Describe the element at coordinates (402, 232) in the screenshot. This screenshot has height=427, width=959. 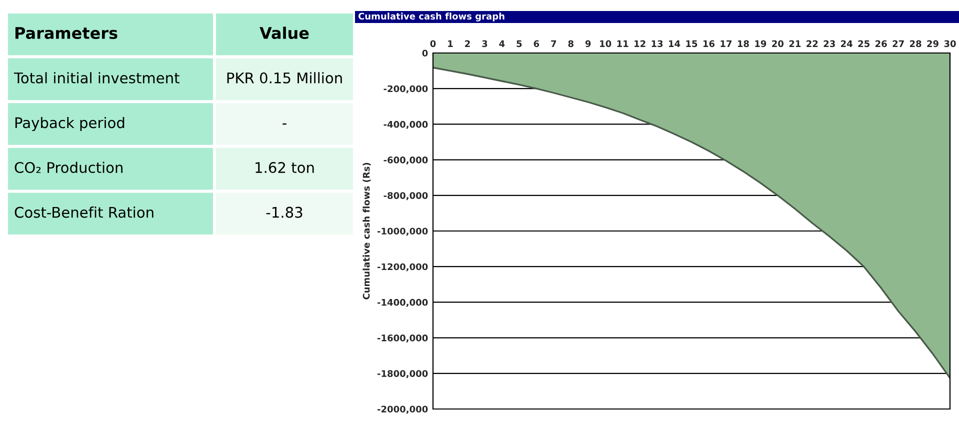
I see `y-tick-label: -1000,000` at that location.